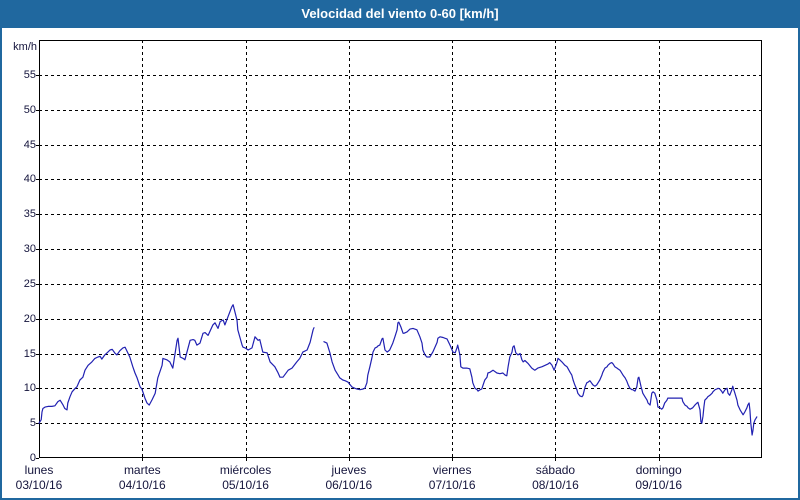  I want to click on y-tick-label: 15, so click(29, 353).